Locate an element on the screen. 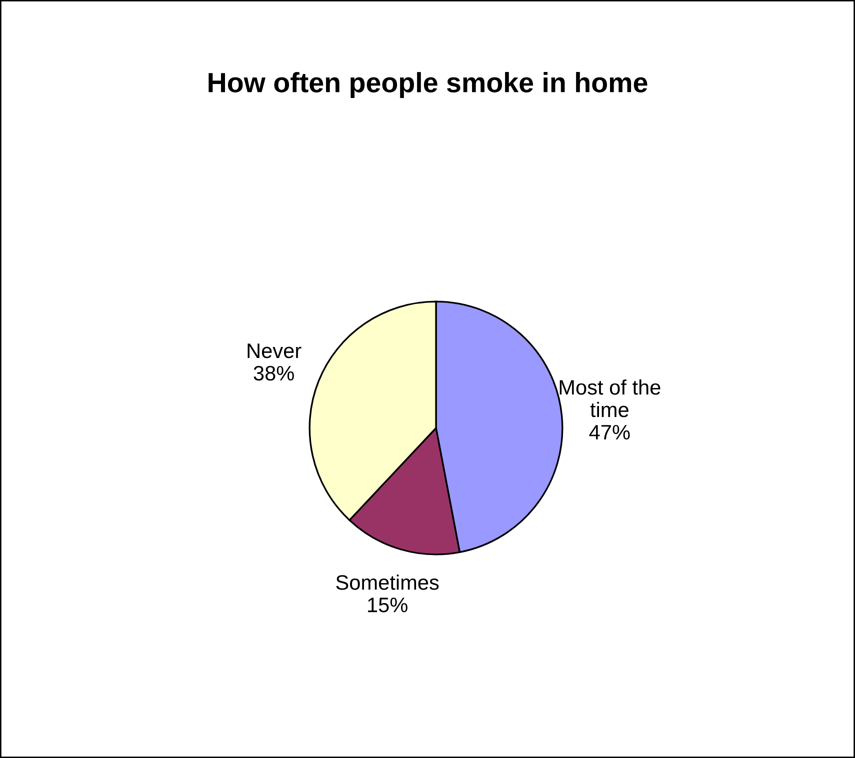 The width and height of the screenshot is (855, 758). data-label: 47% is located at coordinates (609, 432).